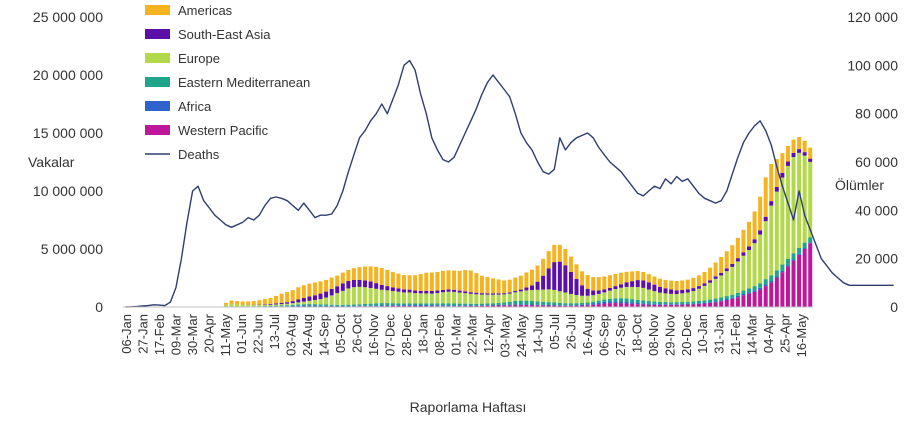 Image resolution: width=906 pixels, height=433 pixels. Describe the element at coordinates (702, 334) in the screenshot. I see `x-tick-label: 10-Jan` at that location.